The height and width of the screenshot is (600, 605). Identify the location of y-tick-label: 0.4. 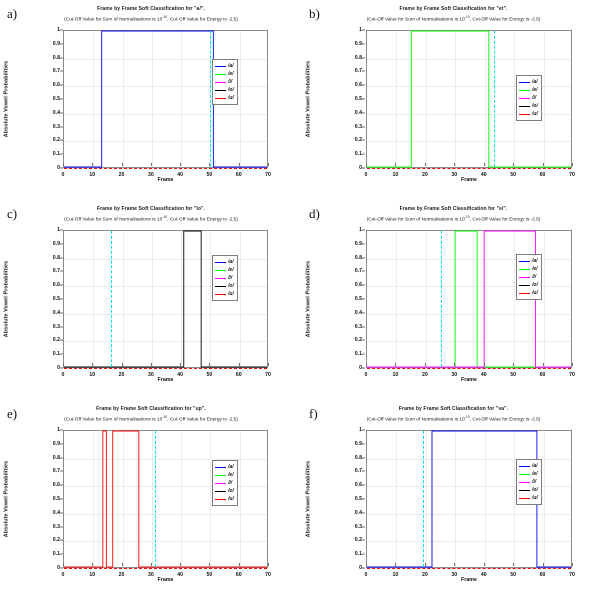
(56, 512).